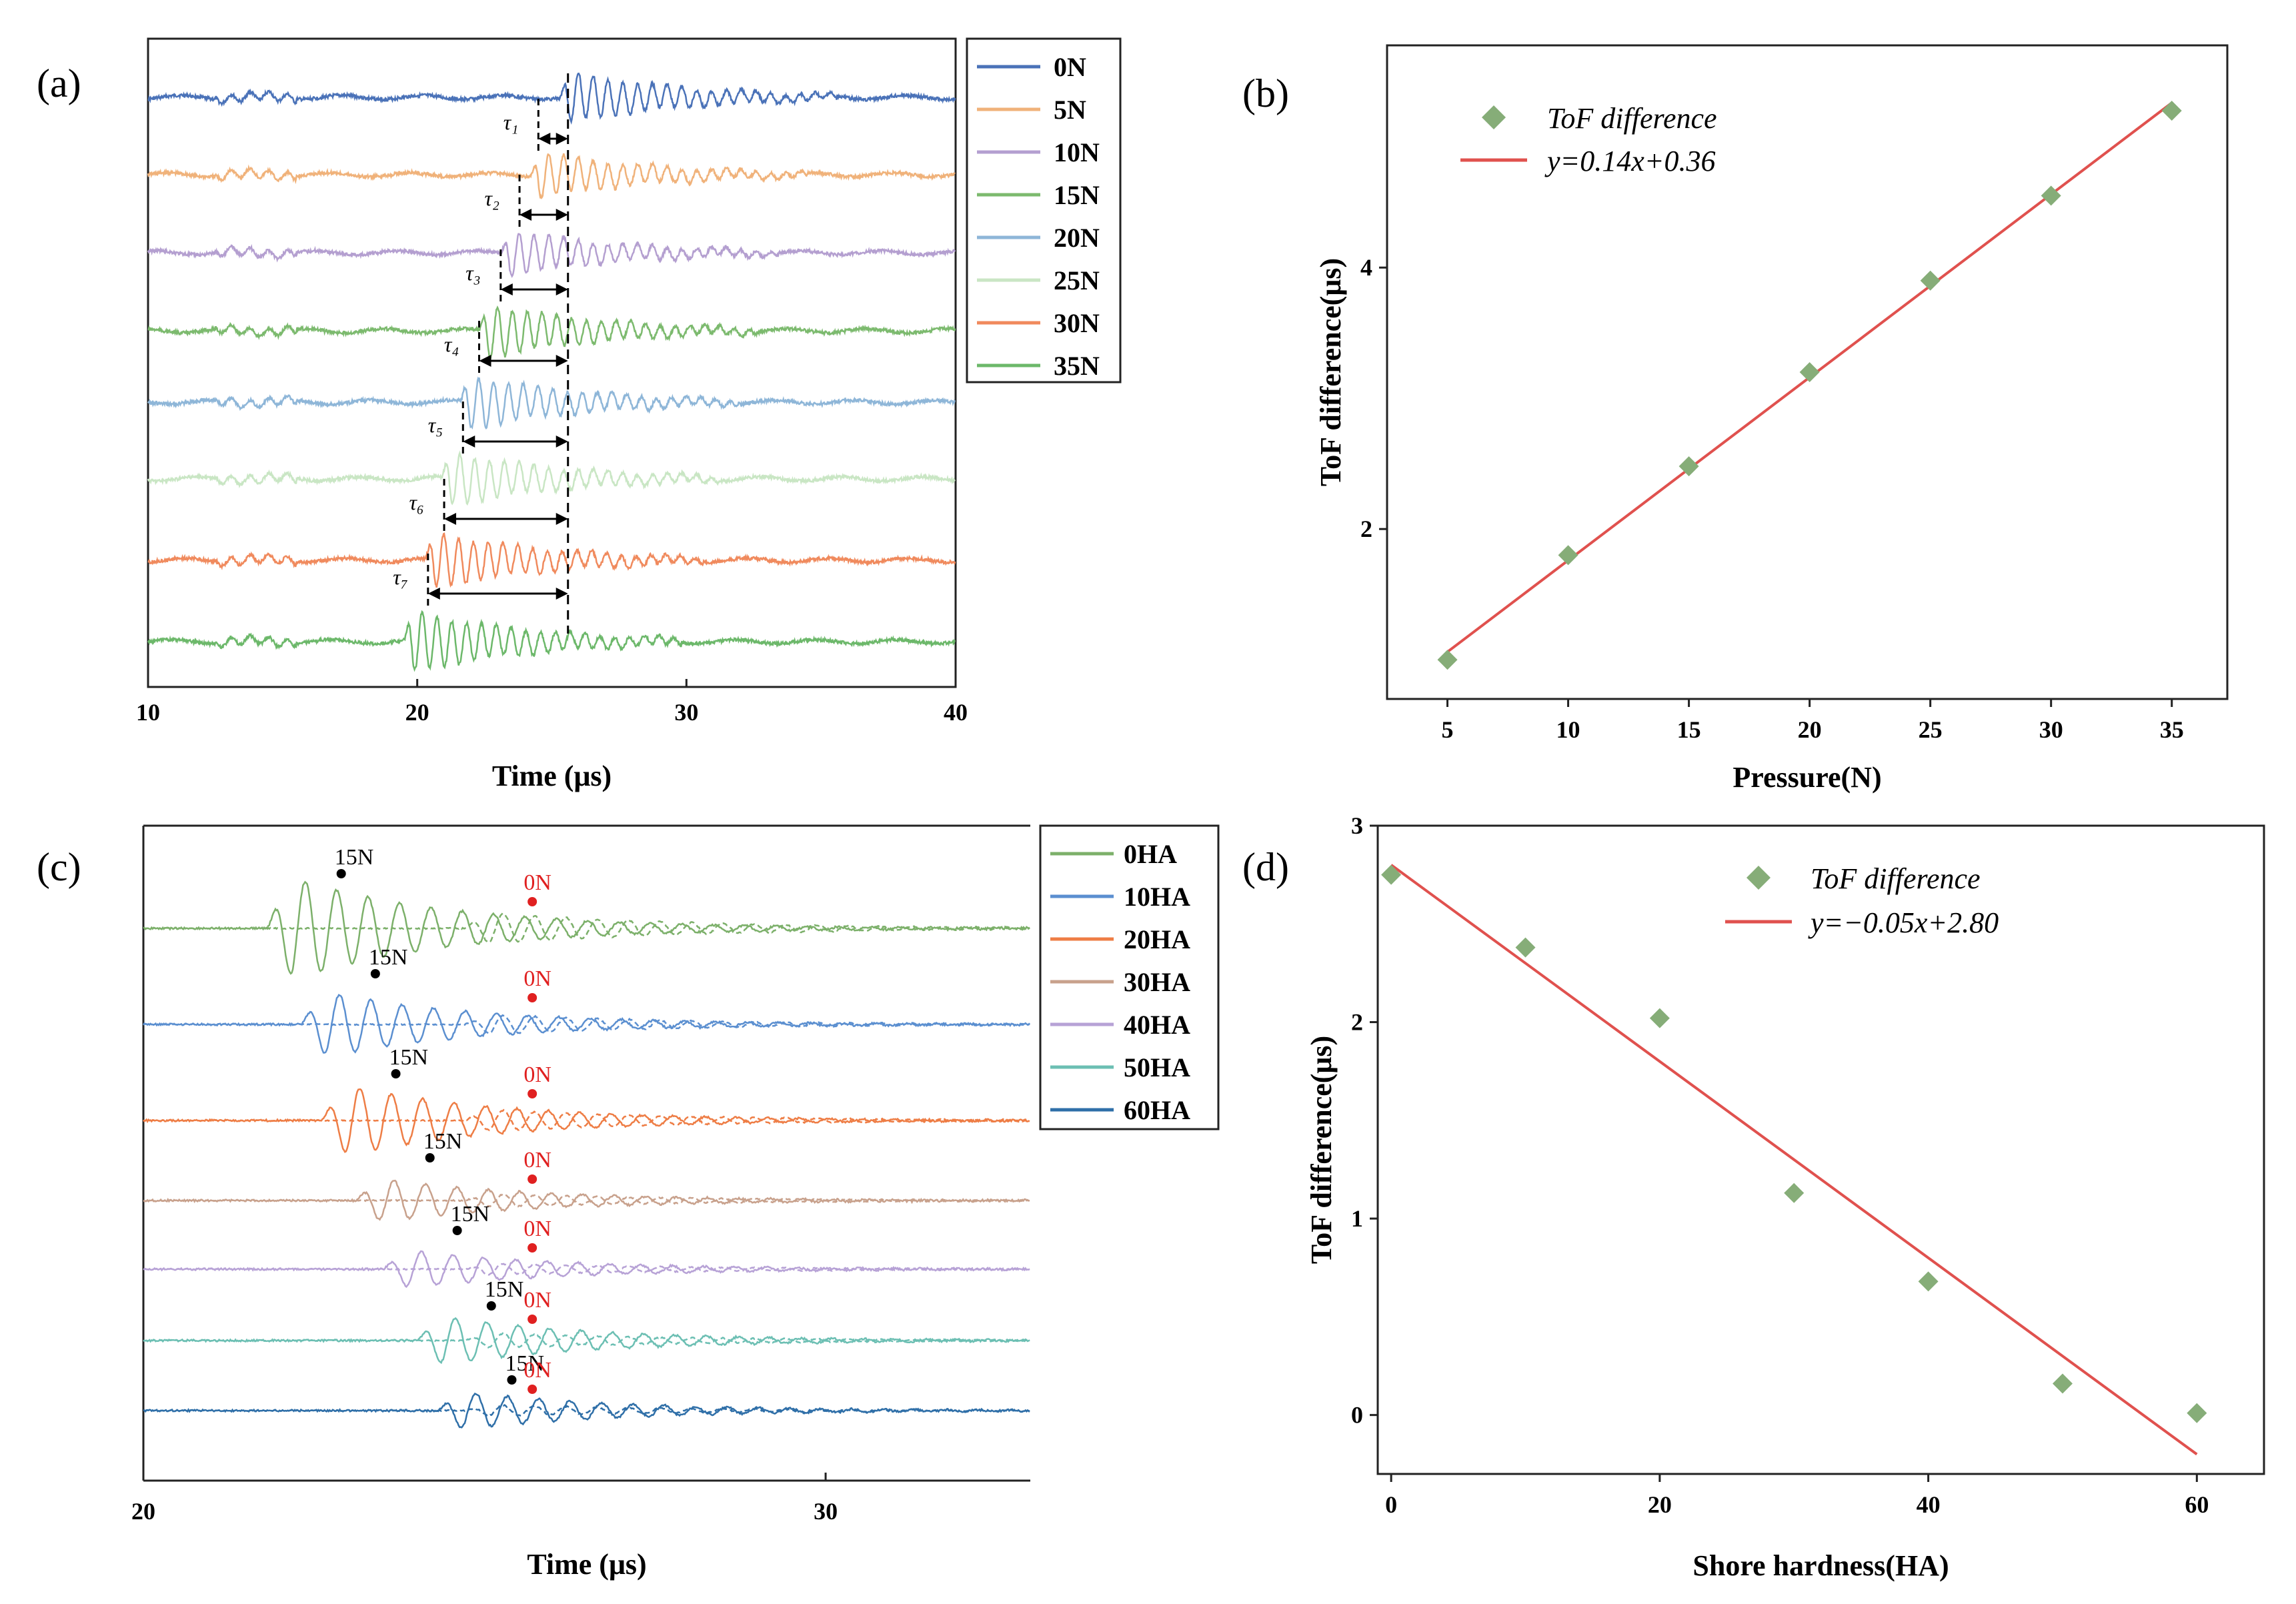 The width and height of the screenshot is (2296, 1604). Describe the element at coordinates (1157, 939) in the screenshot. I see `panel-c-legend-label: 20HA` at that location.